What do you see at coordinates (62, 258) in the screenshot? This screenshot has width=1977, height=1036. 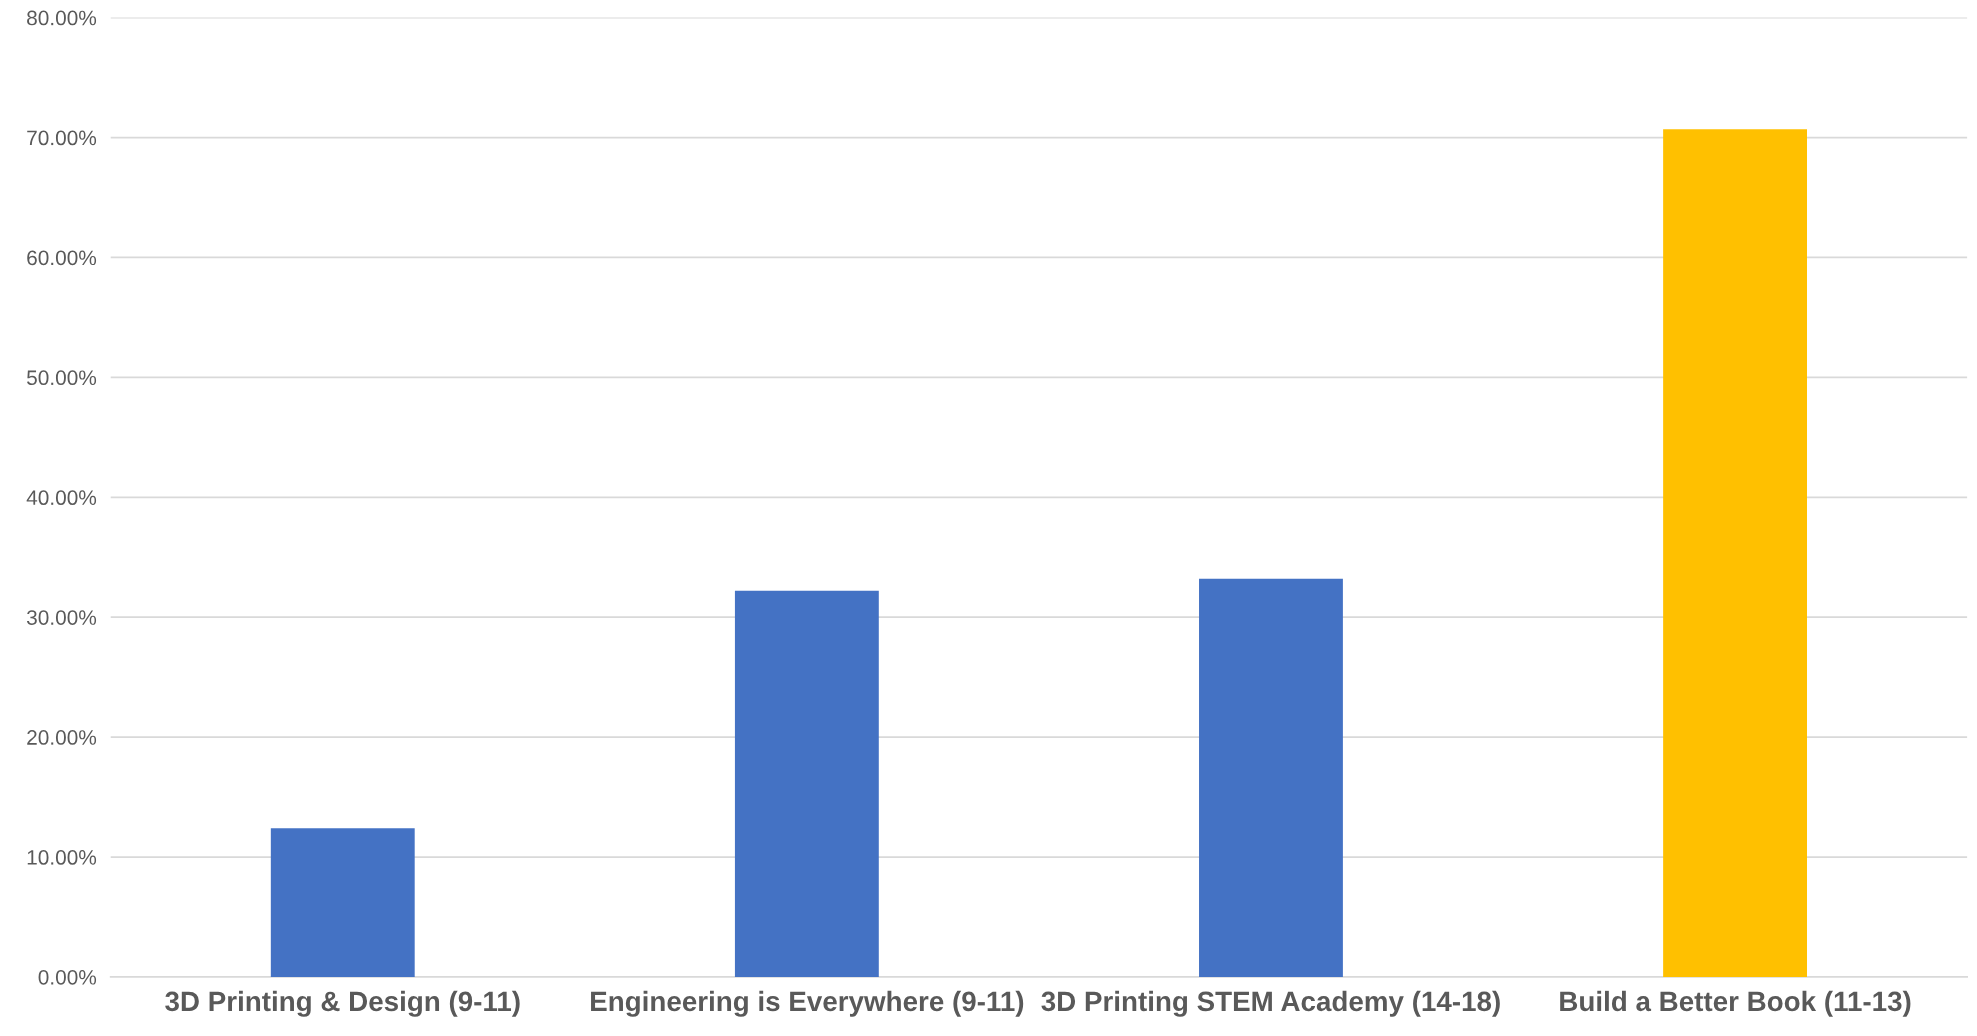 I see `y-tick-label: 60.00%` at bounding box center [62, 258].